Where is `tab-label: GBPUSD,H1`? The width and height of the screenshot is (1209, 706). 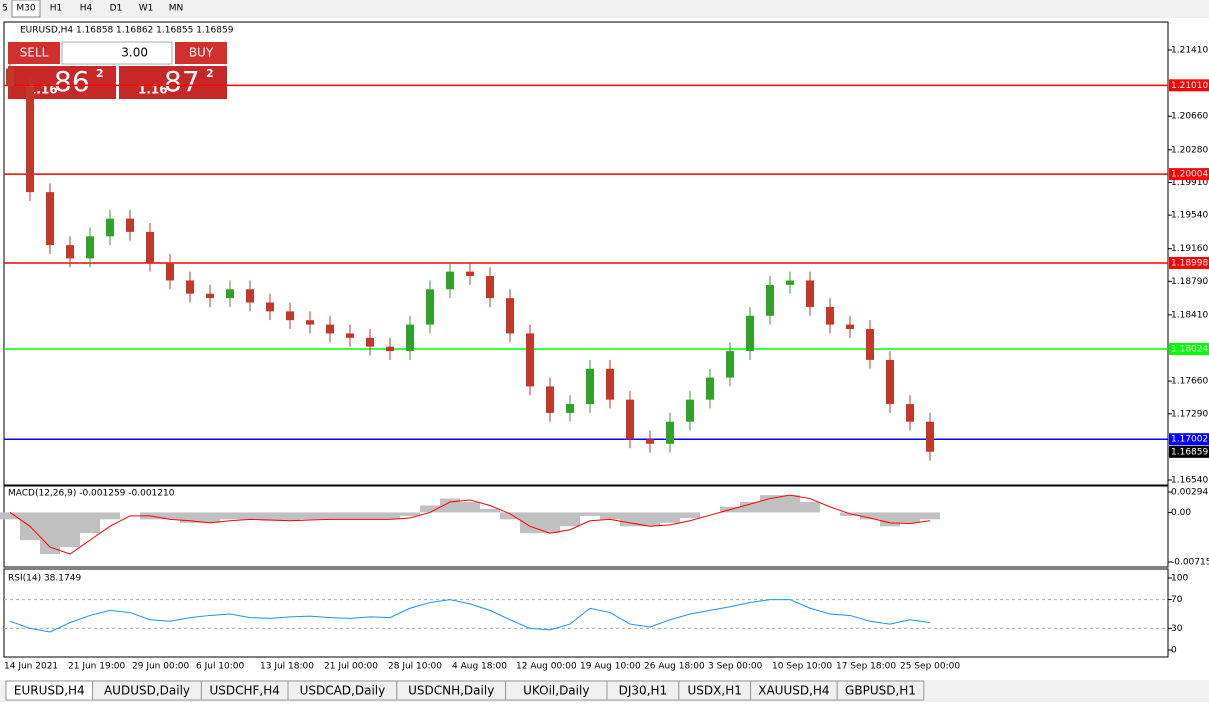
tab-label: GBPUSD,H1 is located at coordinates (880, 691).